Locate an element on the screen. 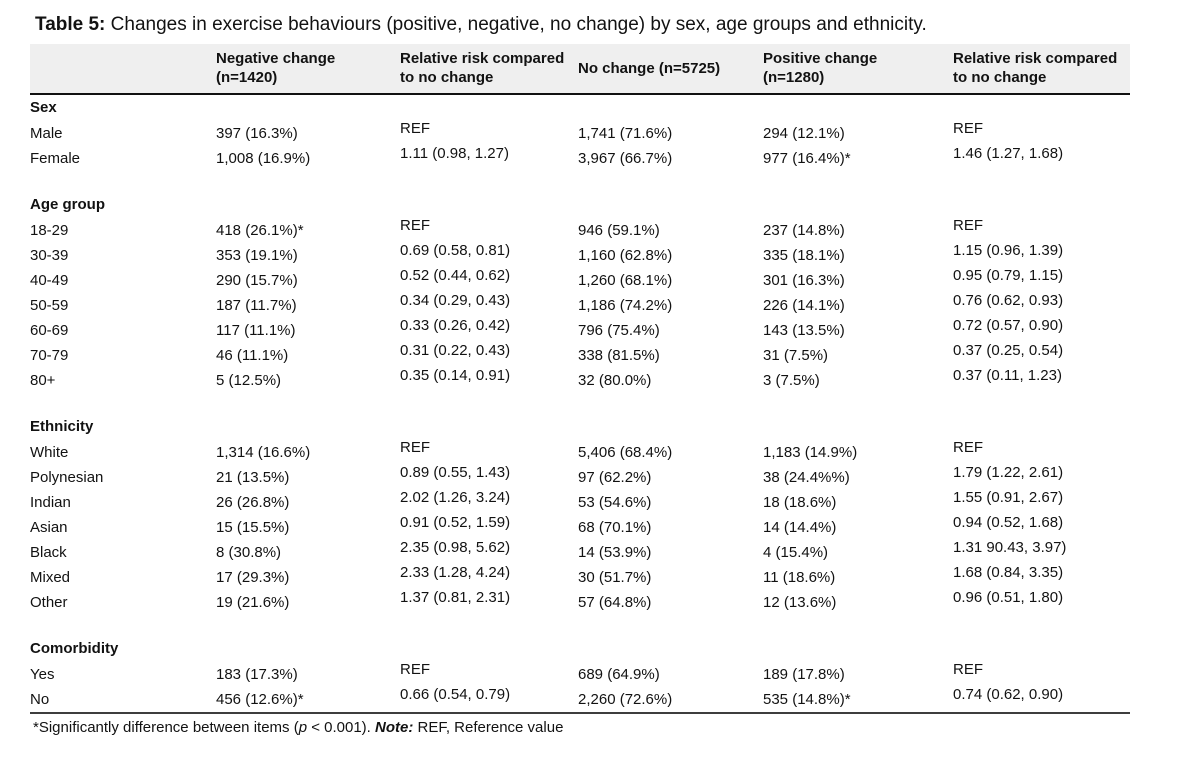  rr-value: 0.91 (0.52, 1.59) is located at coordinates (455, 523).